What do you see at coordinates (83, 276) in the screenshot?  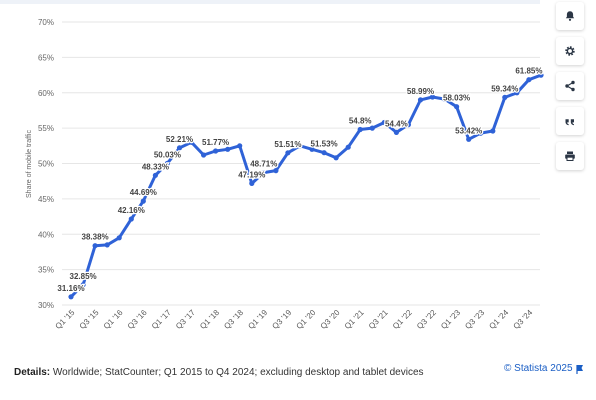 I see `data-label: 32.85%` at bounding box center [83, 276].